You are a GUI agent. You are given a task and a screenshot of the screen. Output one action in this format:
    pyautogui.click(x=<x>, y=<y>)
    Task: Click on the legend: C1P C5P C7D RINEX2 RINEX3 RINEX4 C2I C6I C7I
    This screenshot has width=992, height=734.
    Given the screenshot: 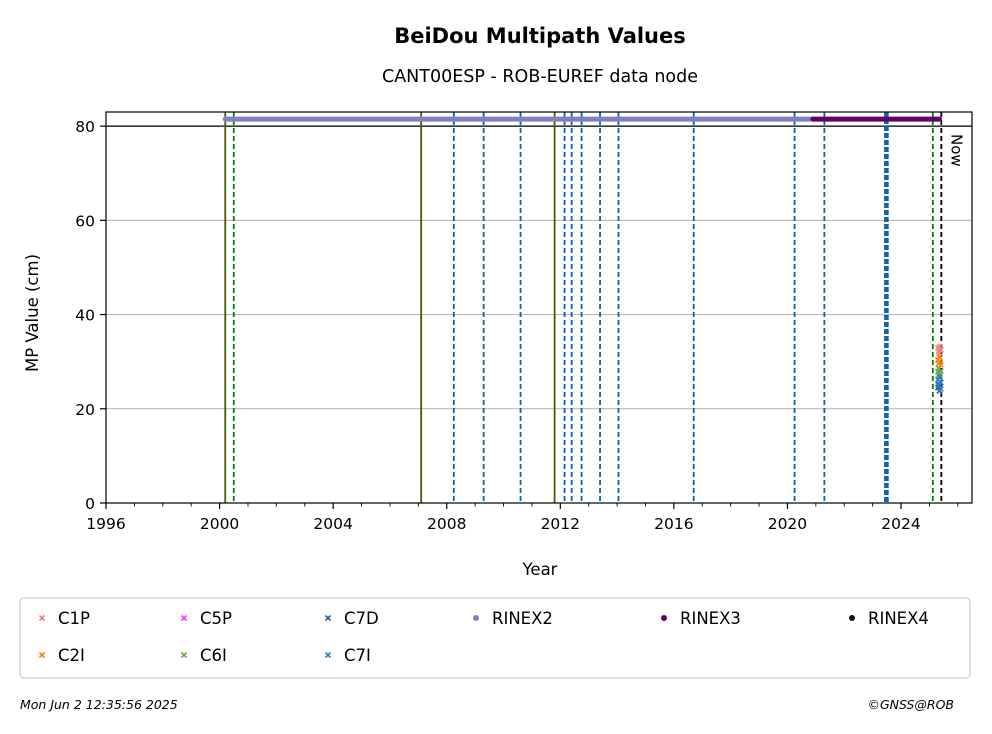 What is the action you would take?
    pyautogui.click(x=495, y=638)
    